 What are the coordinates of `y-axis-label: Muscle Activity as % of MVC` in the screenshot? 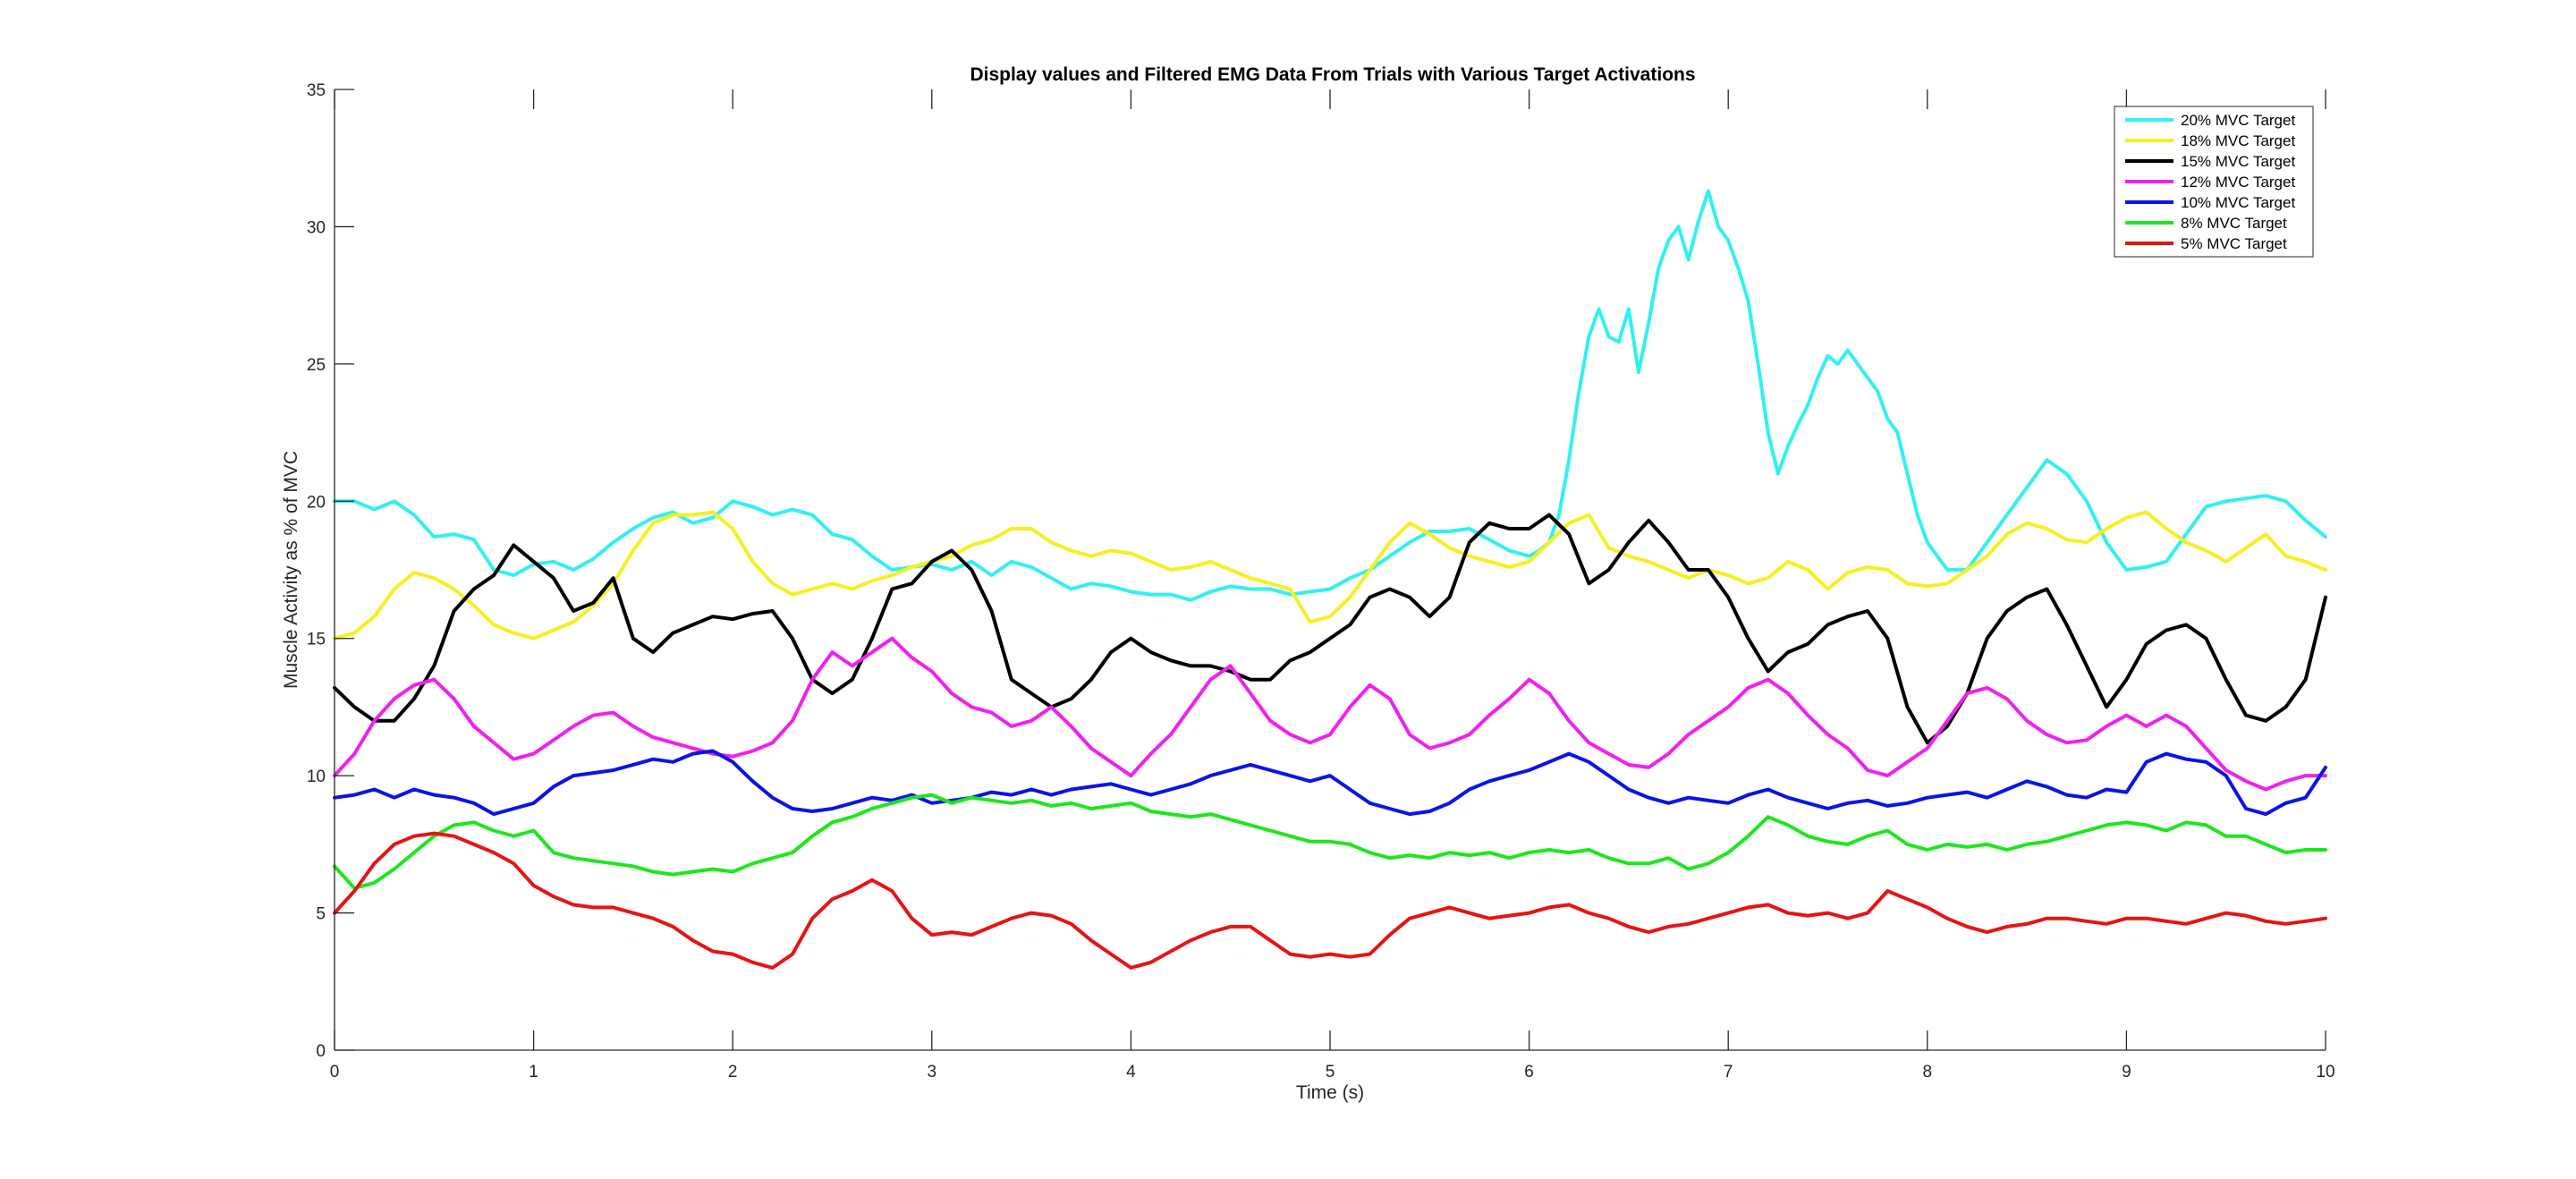 It's located at (291, 570).